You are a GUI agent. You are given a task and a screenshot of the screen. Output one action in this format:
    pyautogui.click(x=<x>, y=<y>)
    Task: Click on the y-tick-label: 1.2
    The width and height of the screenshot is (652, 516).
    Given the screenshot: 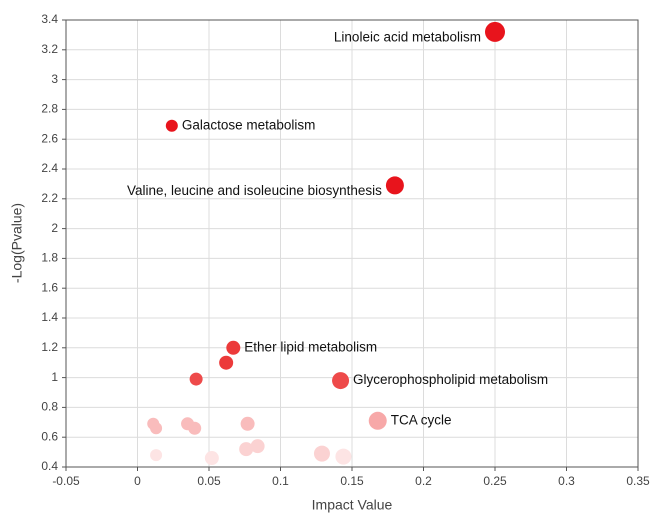 What is the action you would take?
    pyautogui.click(x=49, y=347)
    